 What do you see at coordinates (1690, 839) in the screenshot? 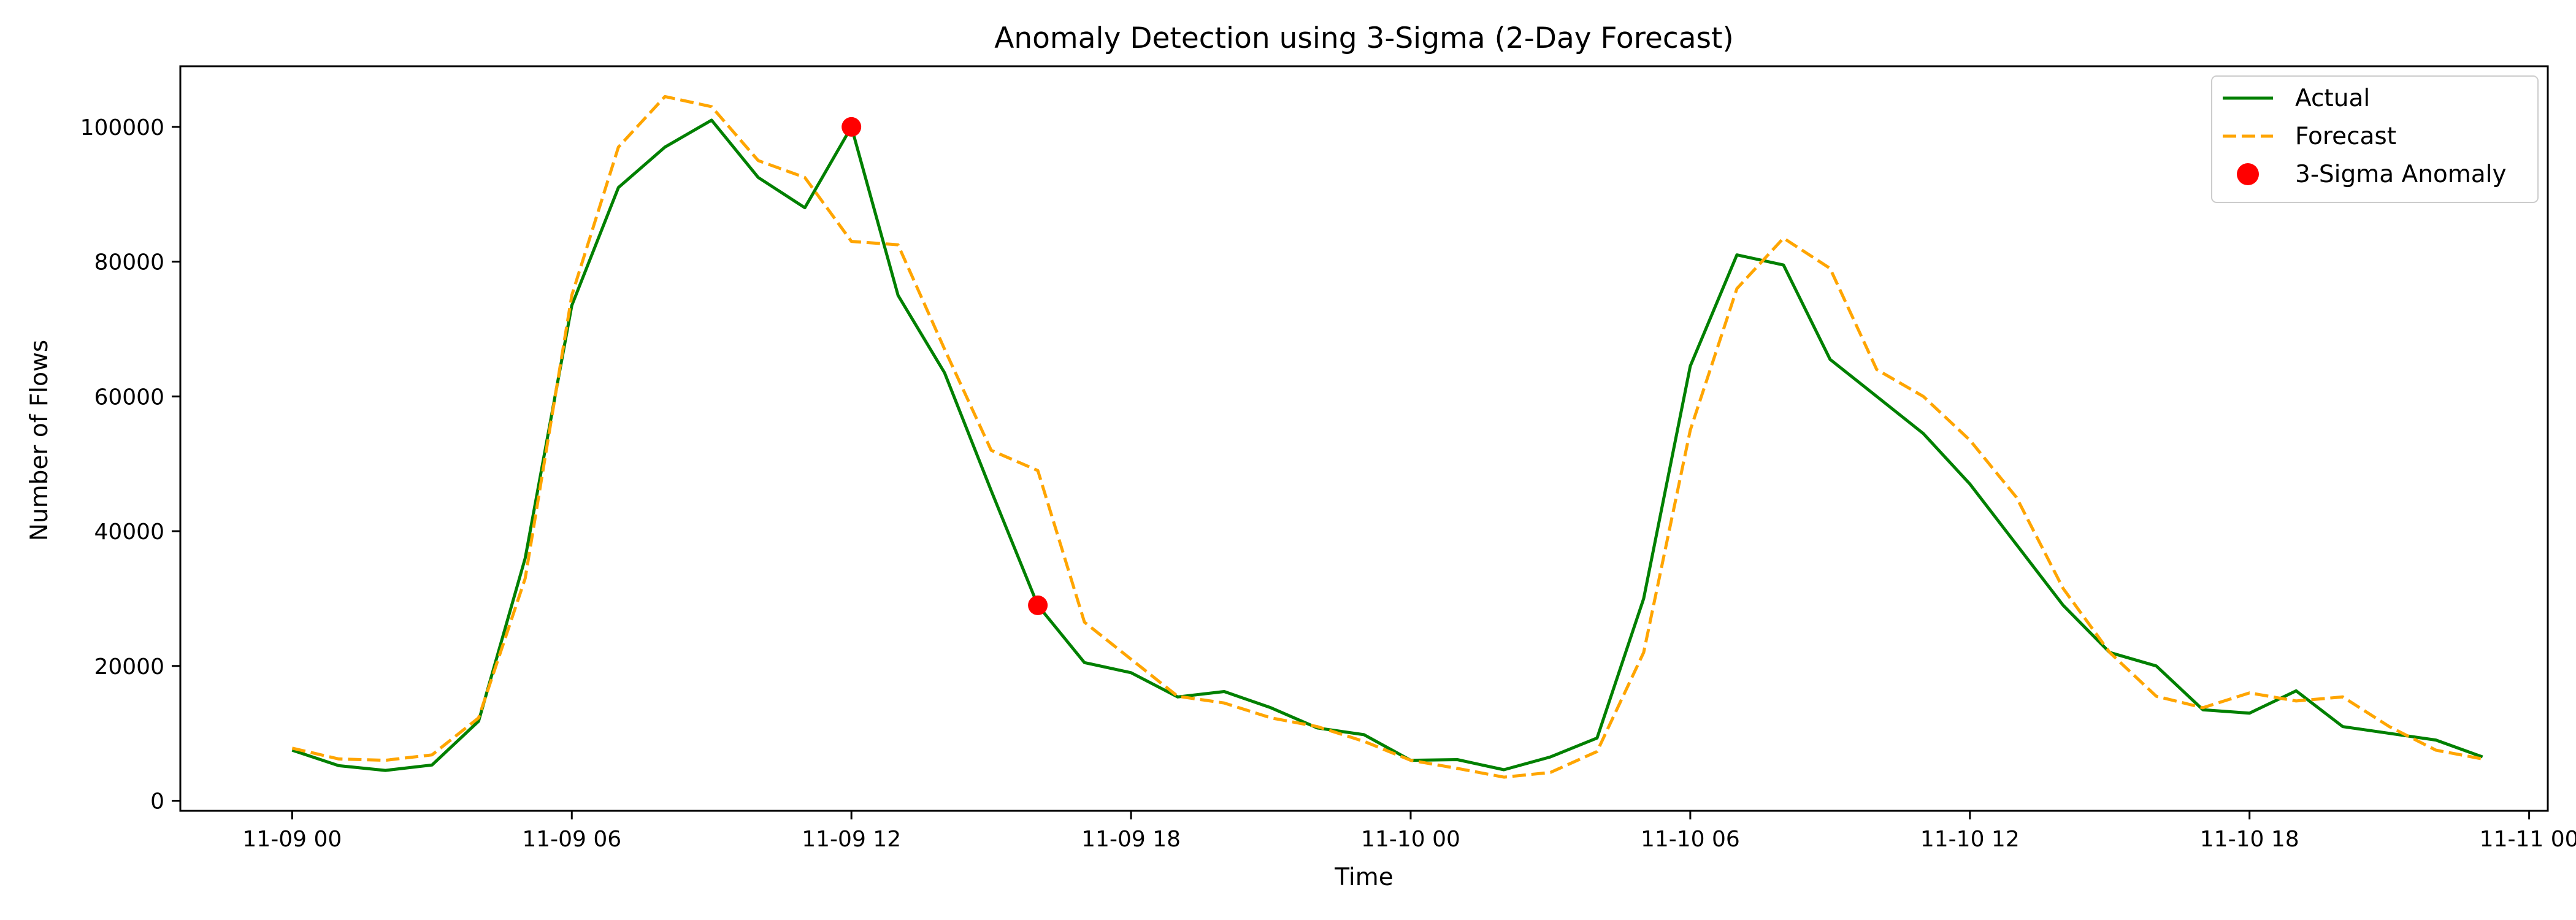
I see `x-tick-label: 11-10 06` at bounding box center [1690, 839].